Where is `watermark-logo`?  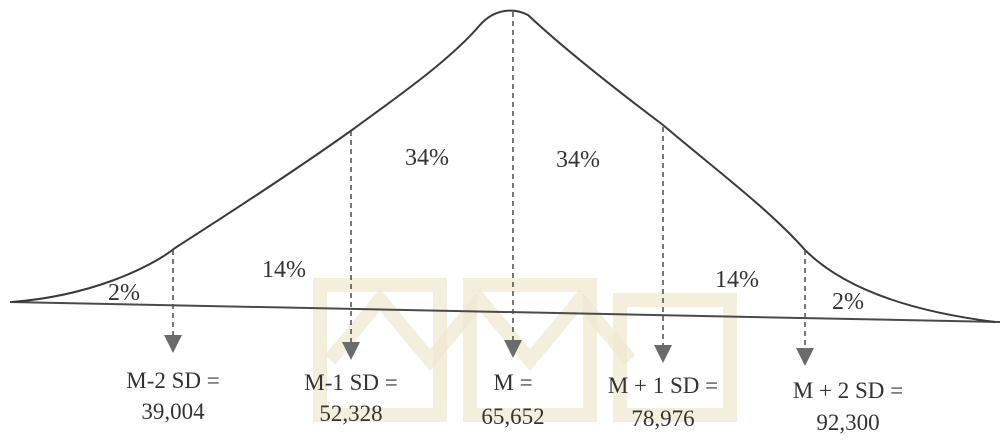
watermark-logo is located at coordinates (525, 350).